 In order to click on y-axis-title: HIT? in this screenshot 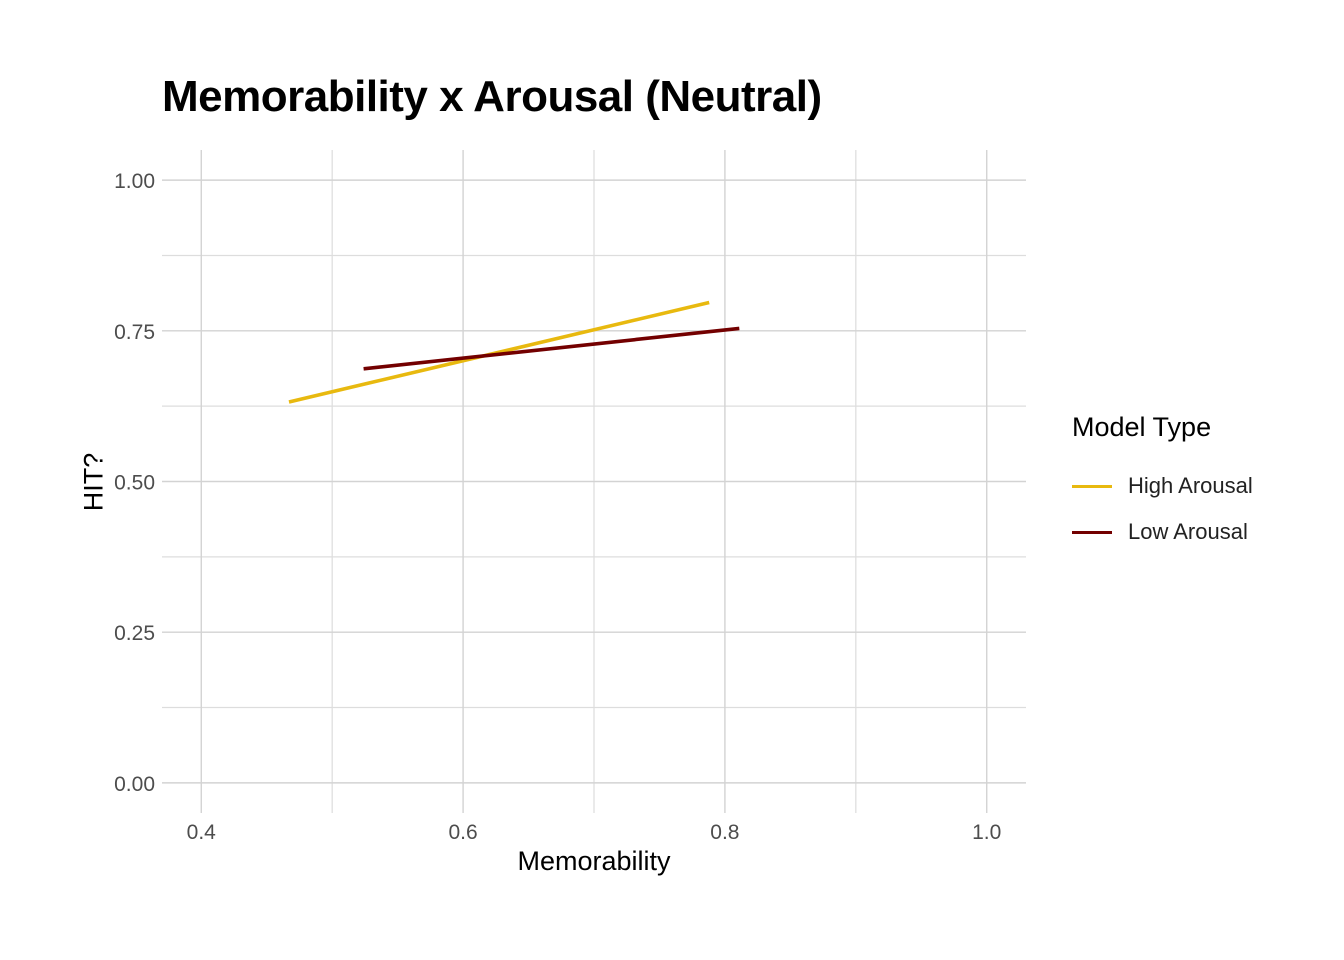, I will do `click(93, 482)`.